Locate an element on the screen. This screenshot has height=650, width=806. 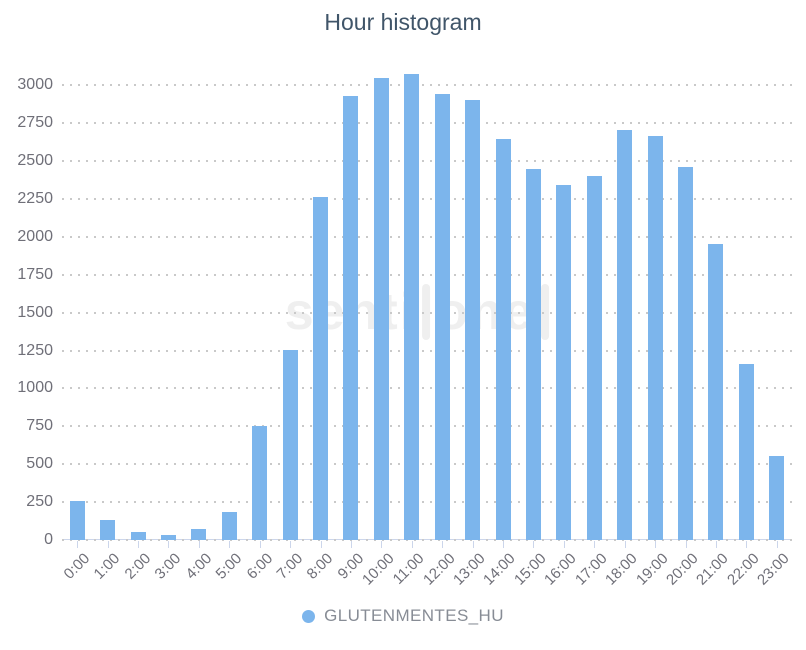
bar-19:00 is located at coordinates (655, 338).